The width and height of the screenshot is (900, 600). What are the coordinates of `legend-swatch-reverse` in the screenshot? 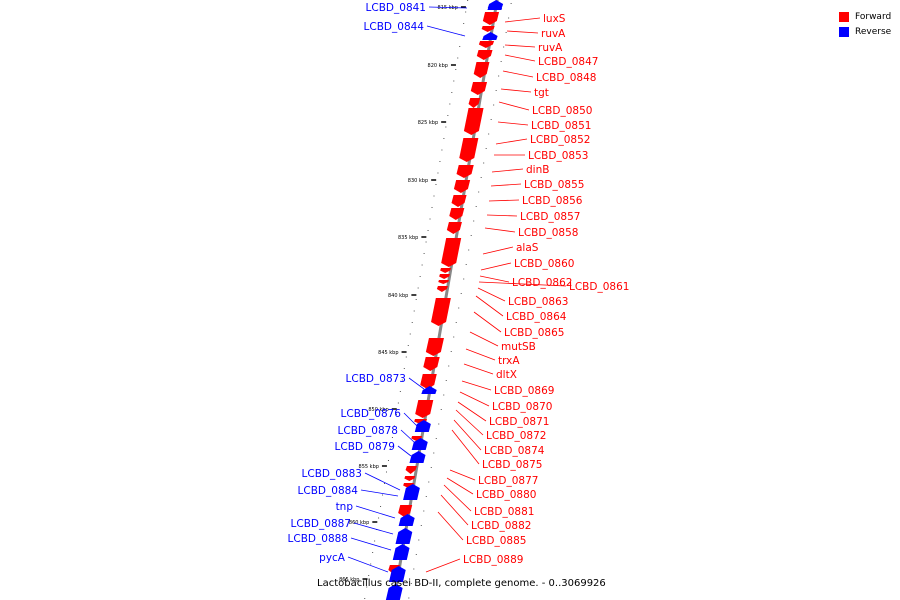 It's located at (844, 31).